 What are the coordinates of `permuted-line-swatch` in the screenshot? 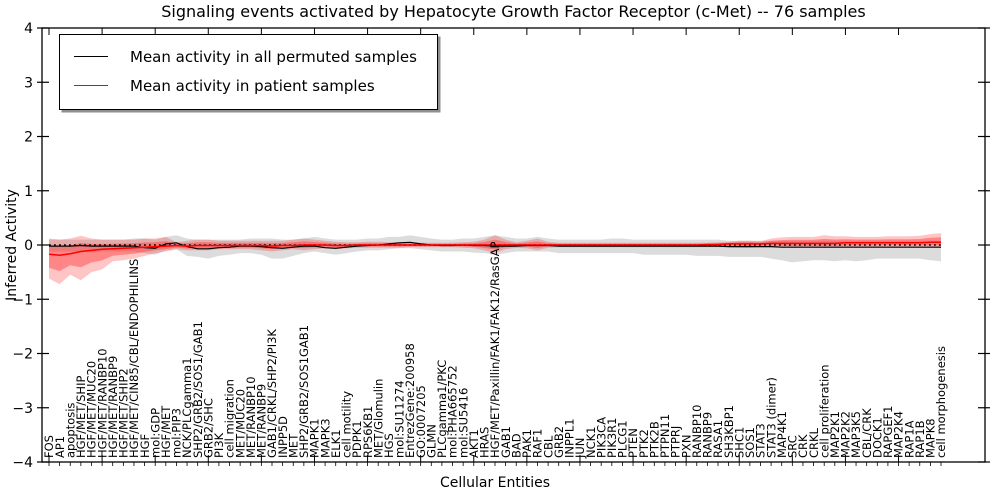 It's located at (91, 56).